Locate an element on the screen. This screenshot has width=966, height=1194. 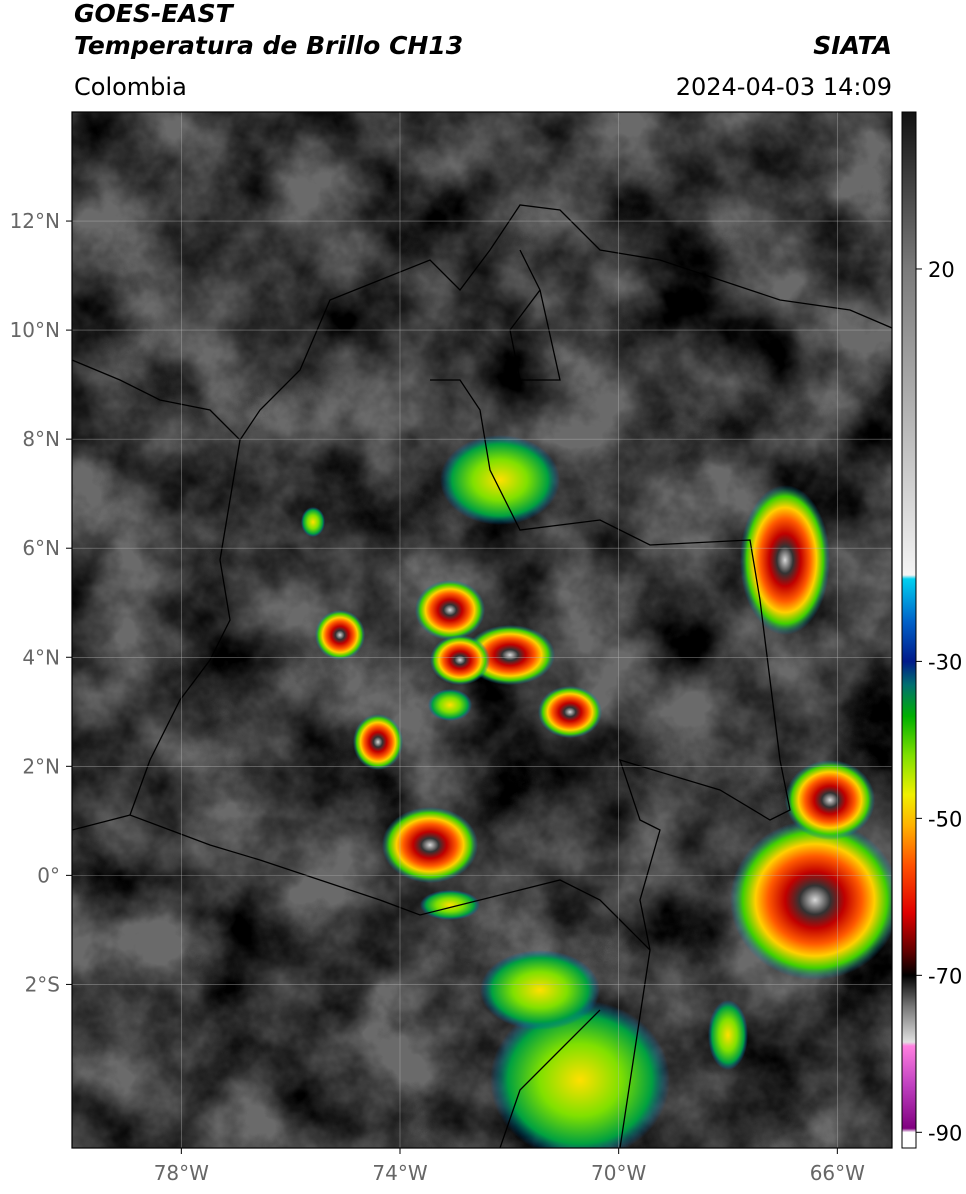
y-tick-label: 4°N is located at coordinates (41, 657).